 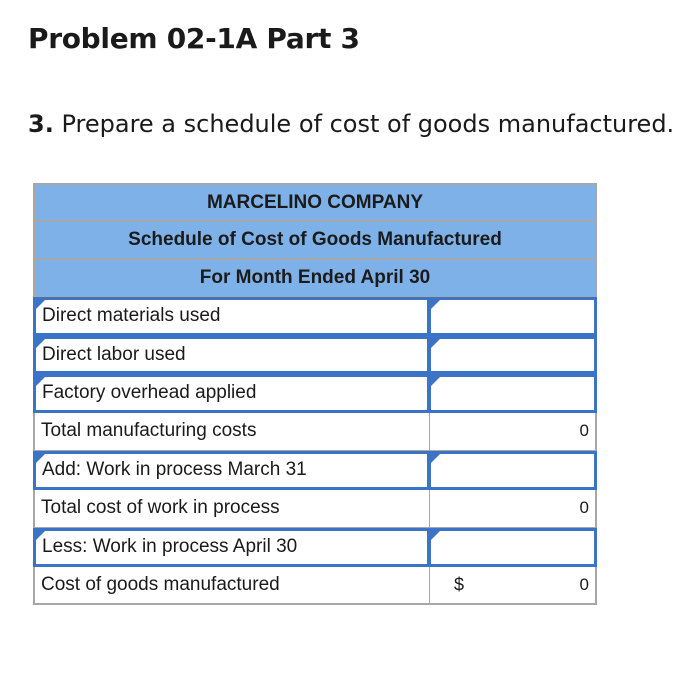 What do you see at coordinates (114, 354) in the screenshot?
I see `row-label: Direct labor used` at bounding box center [114, 354].